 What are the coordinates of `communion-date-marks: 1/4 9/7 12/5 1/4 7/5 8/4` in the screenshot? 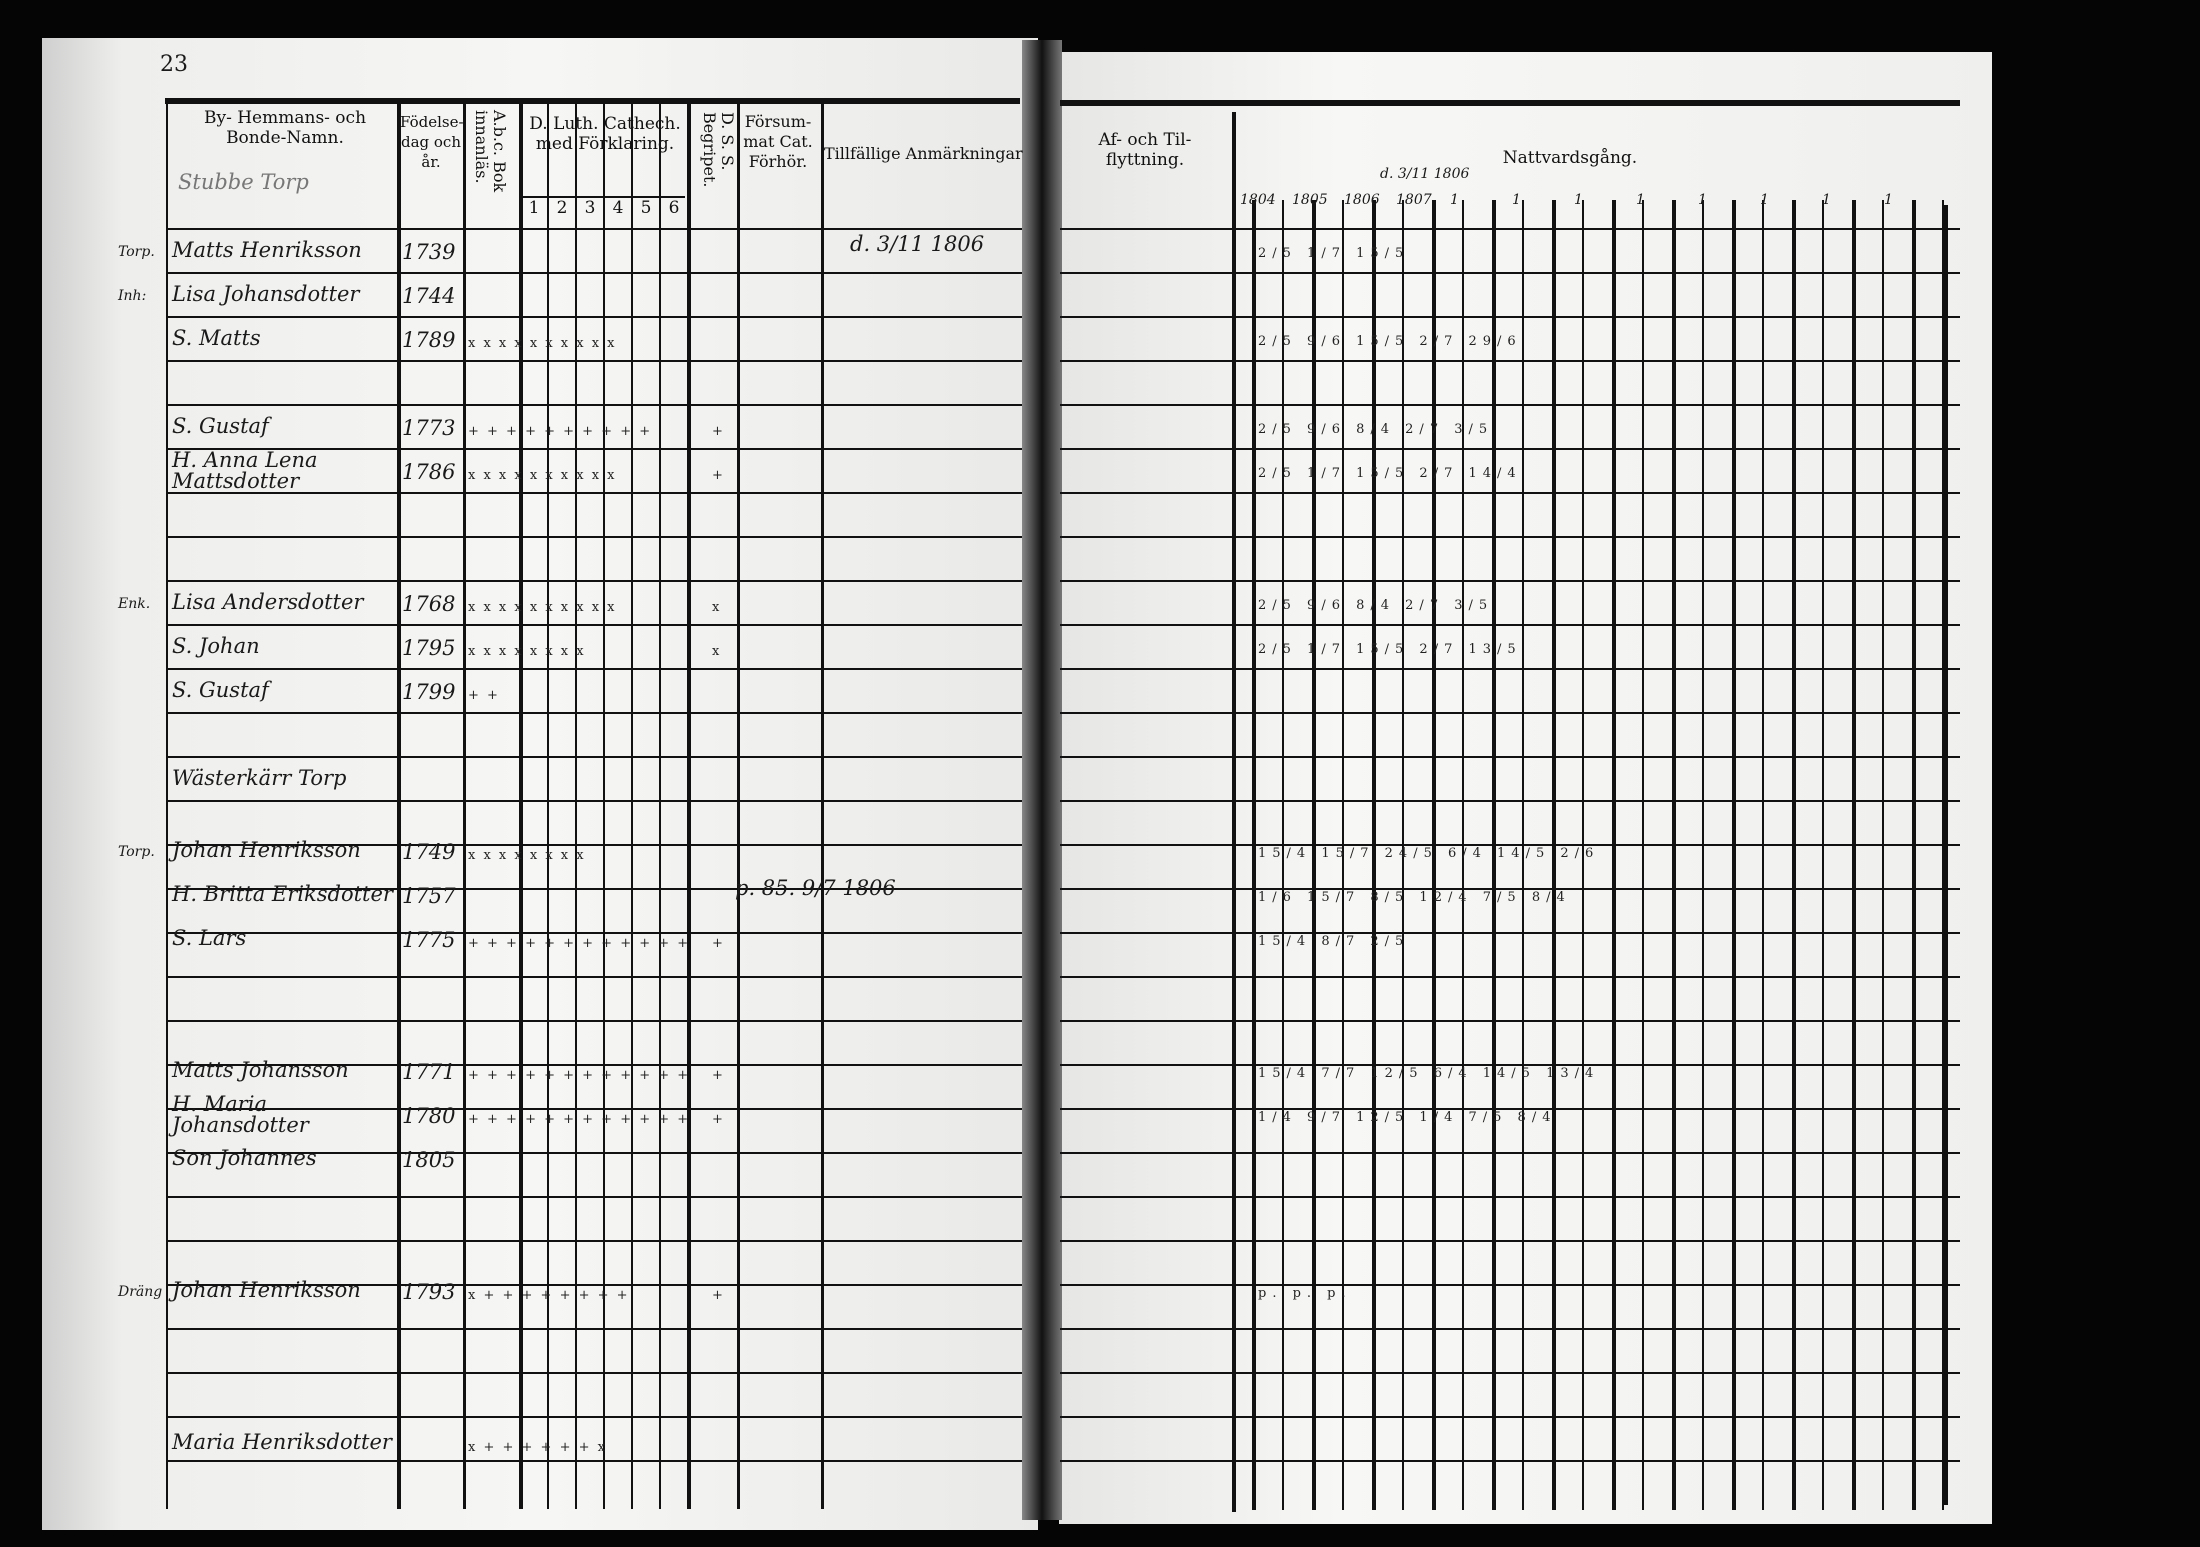 It's located at (1407, 1117).